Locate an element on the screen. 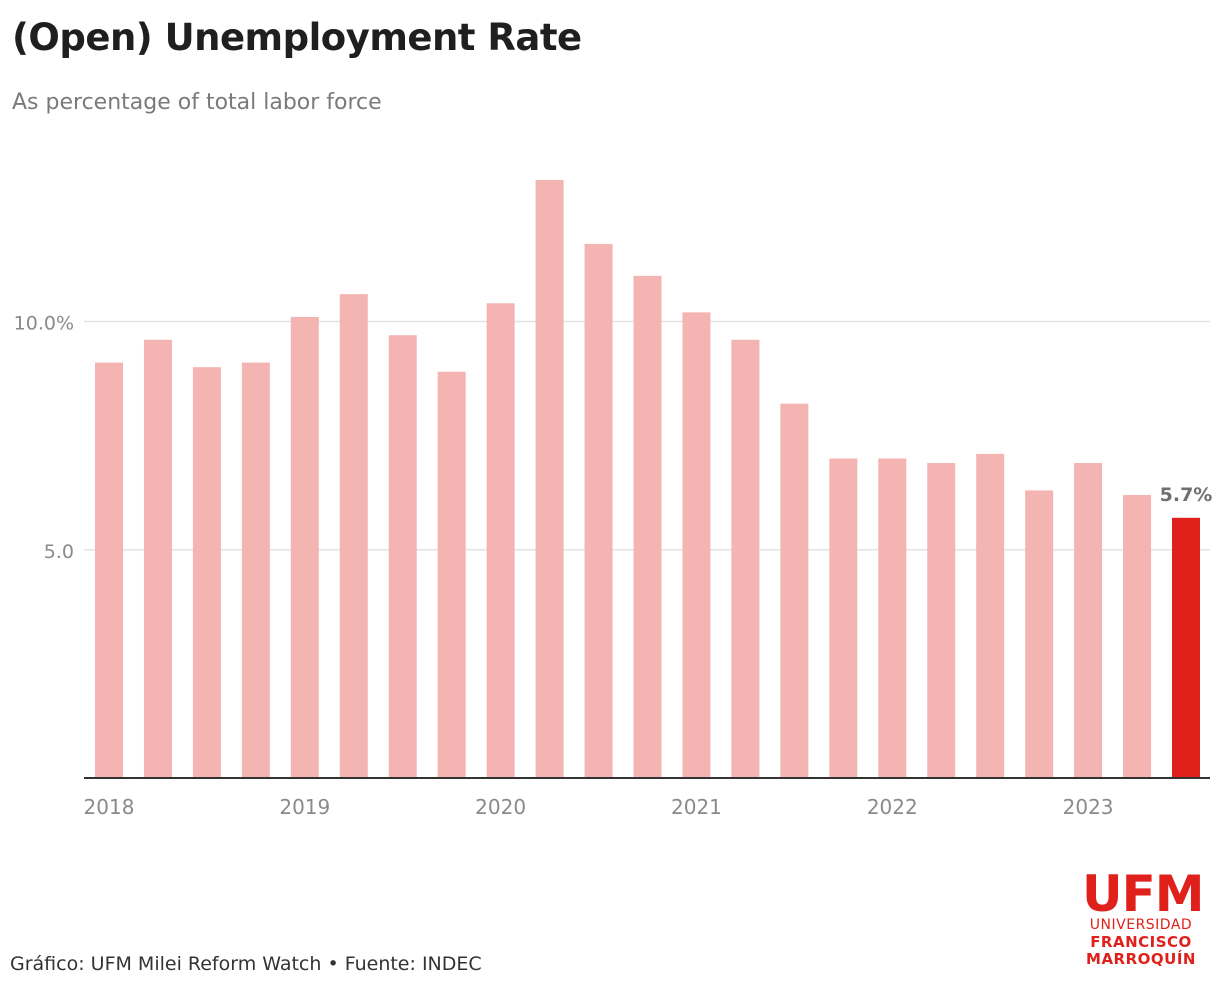 The image size is (1220, 988). ufm-logo: UFM UNIVERSIDAD FRANCISCO MARROQUÍN is located at coordinates (1143, 916).